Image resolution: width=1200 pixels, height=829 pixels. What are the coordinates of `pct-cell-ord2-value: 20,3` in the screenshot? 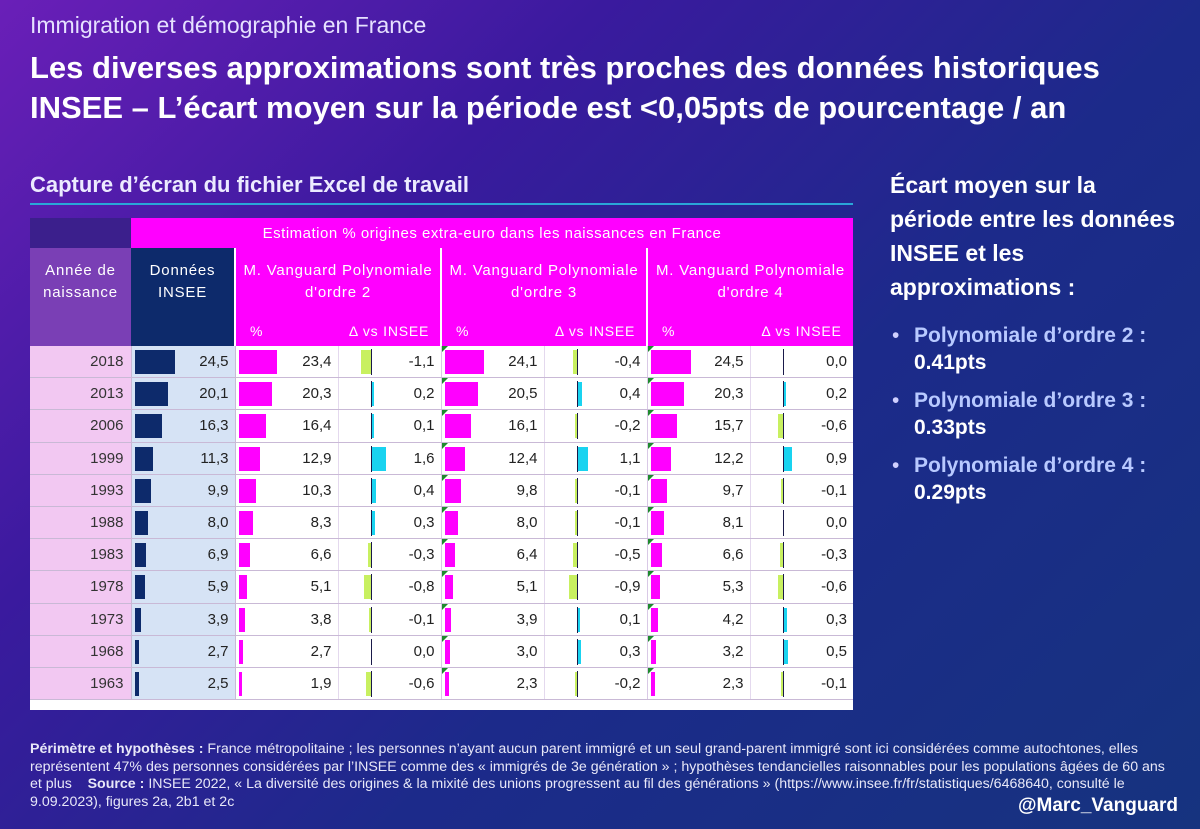 It's located at (317, 394).